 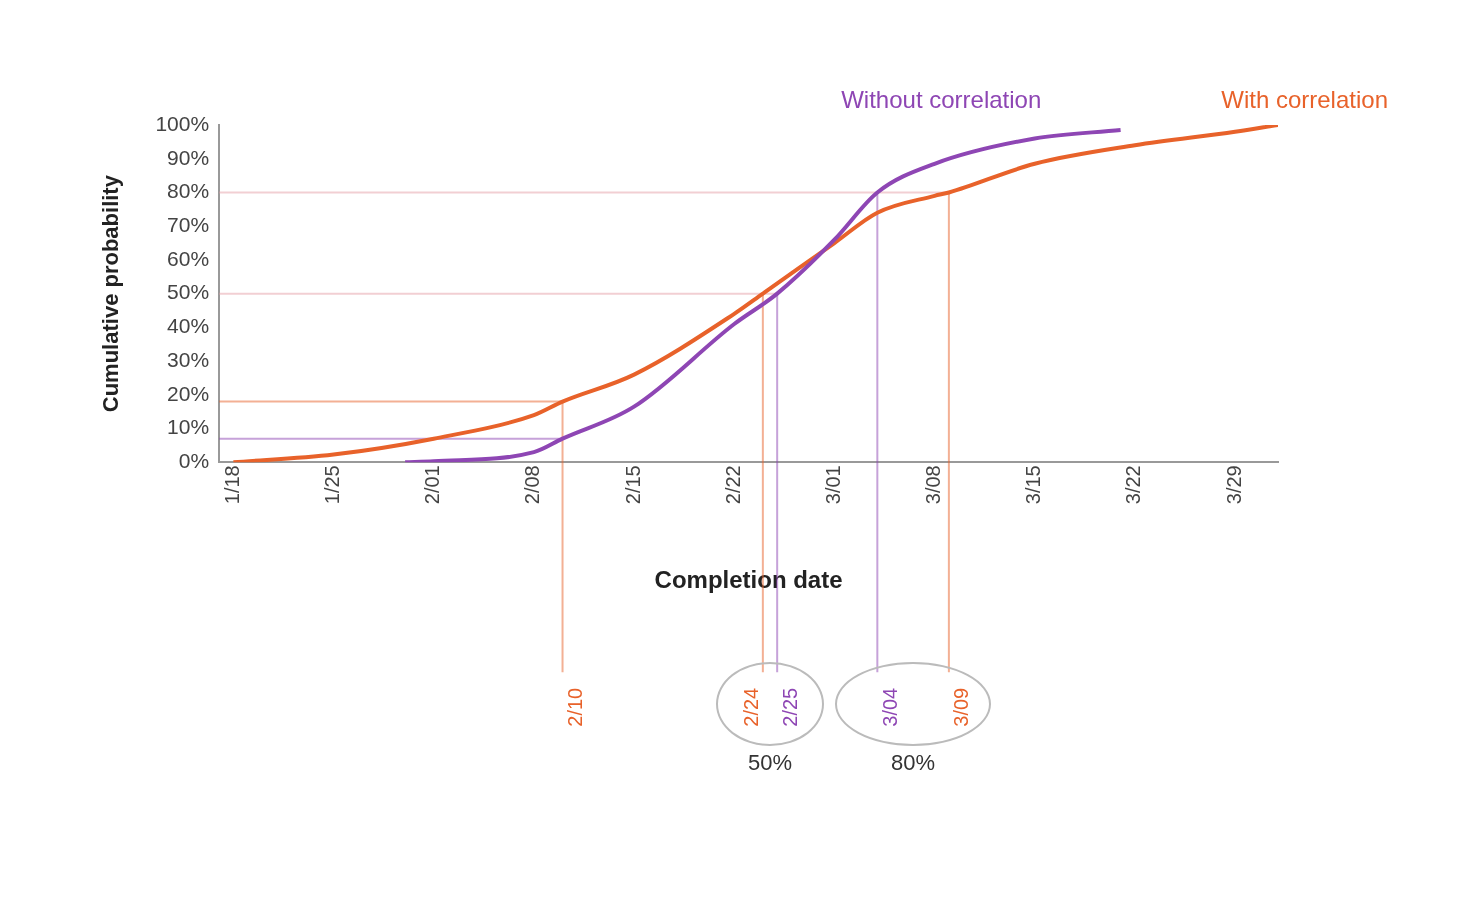 What do you see at coordinates (231, 485) in the screenshot?
I see `x-tick-label: 1/18` at bounding box center [231, 485].